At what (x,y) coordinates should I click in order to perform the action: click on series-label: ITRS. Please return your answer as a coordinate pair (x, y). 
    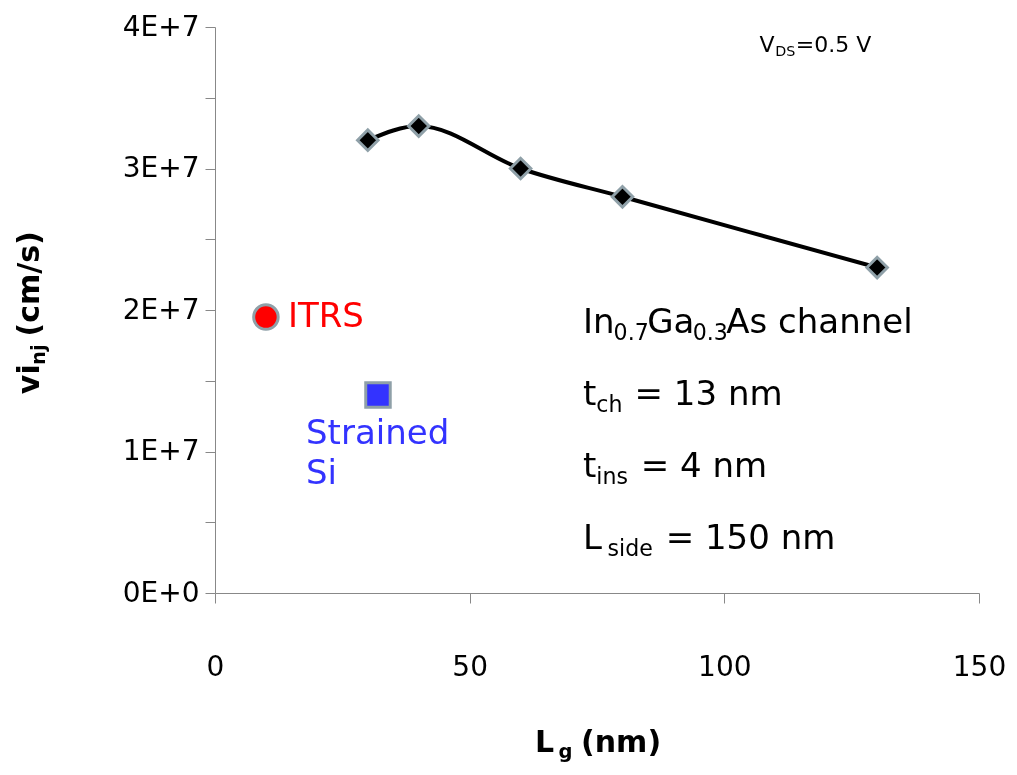
    Looking at the image, I should click on (325, 315).